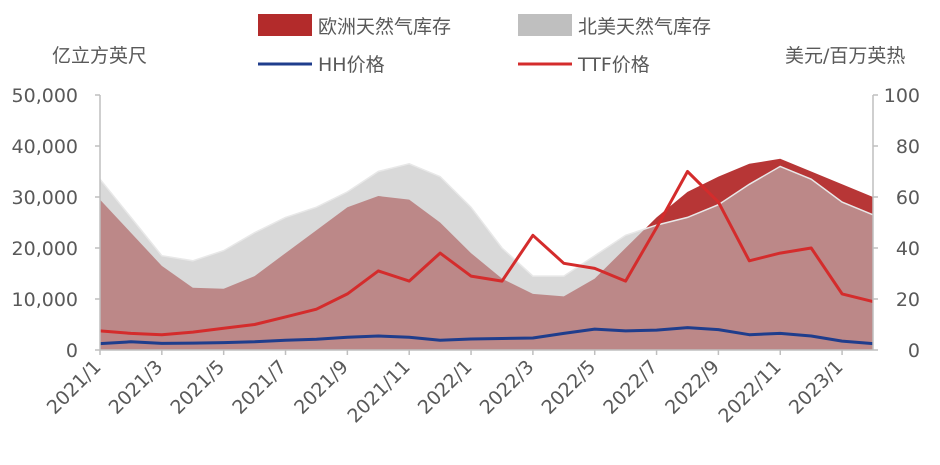 Image resolution: width=940 pixels, height=465 pixels. I want to click on left-tick-label: 0, so click(72, 351).